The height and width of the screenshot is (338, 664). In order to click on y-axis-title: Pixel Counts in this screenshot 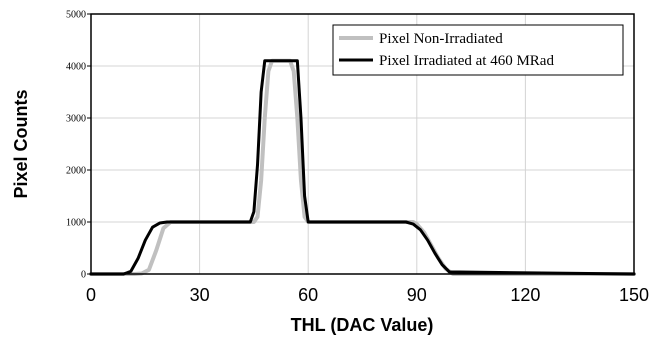, I will do `click(21, 143)`.